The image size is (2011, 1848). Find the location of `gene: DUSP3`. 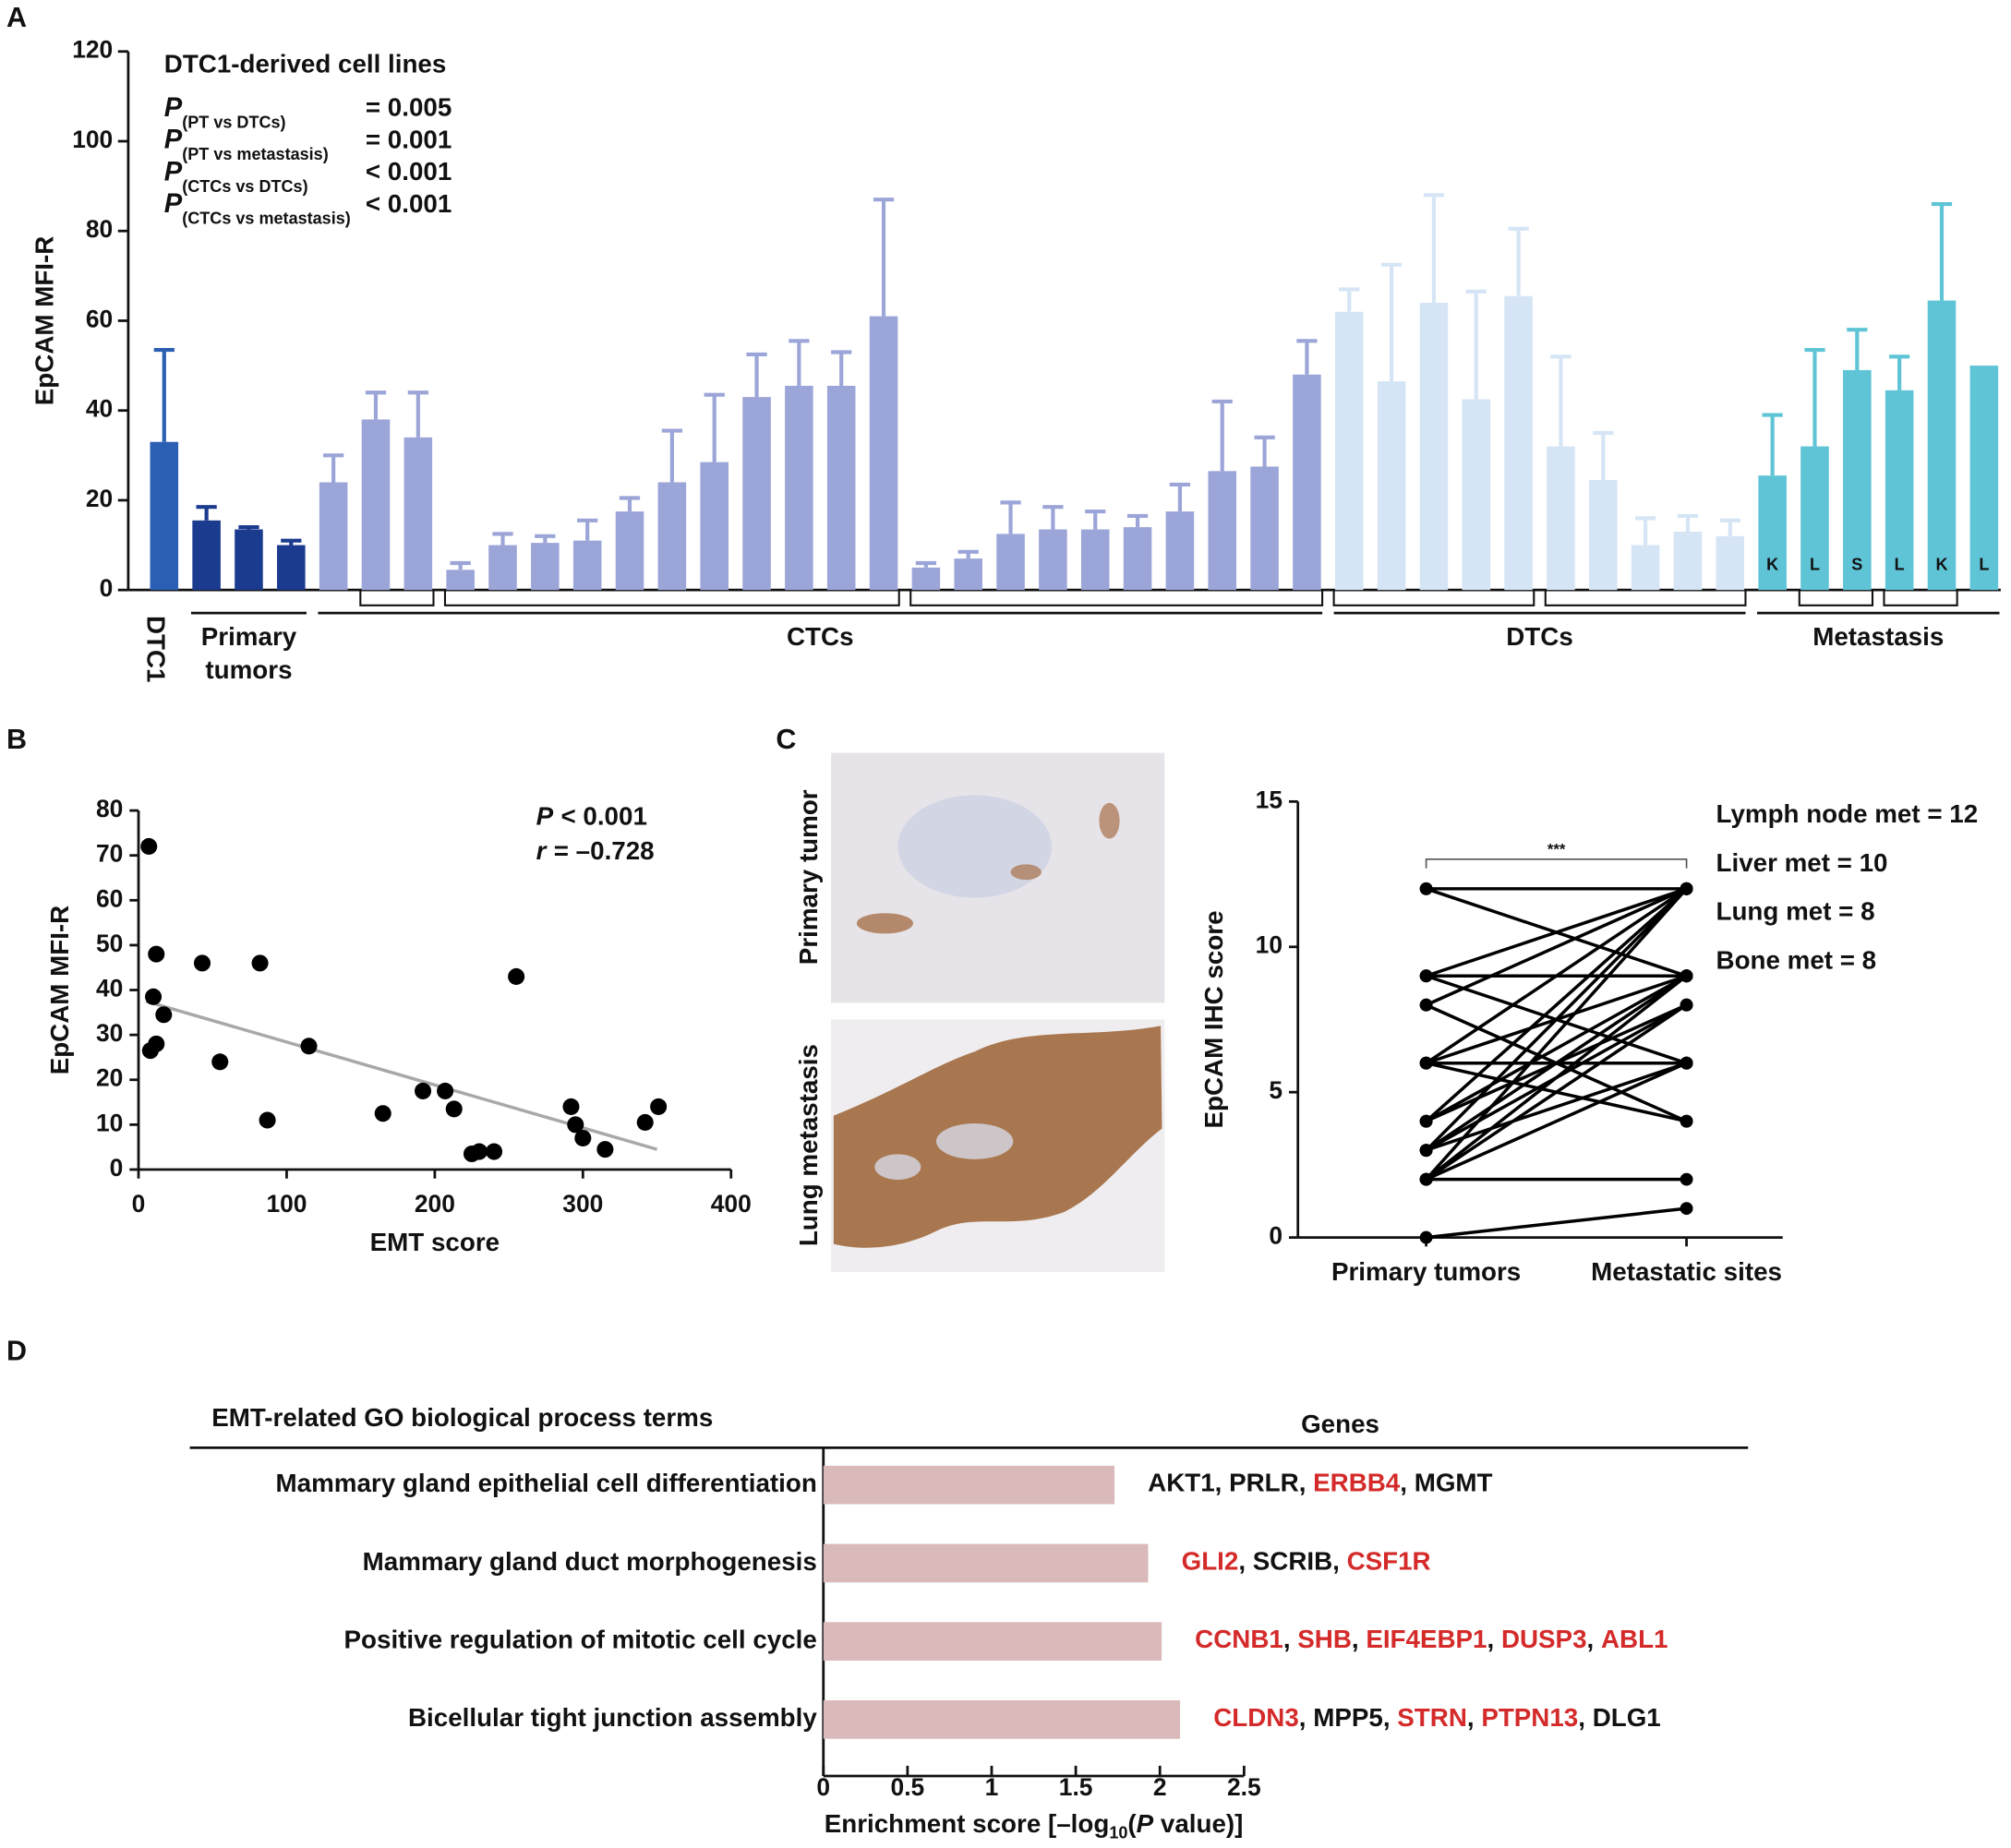

gene: DUSP3 is located at coordinates (1544, 1640).